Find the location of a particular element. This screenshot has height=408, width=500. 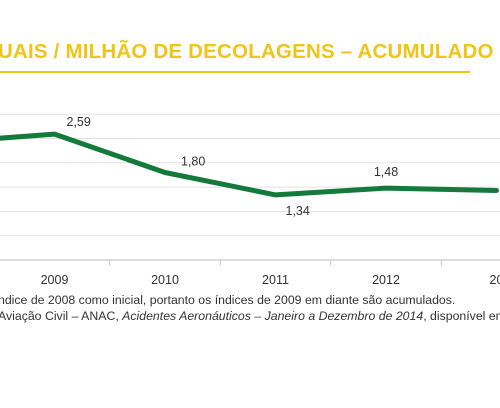

data-label: 1,34 is located at coordinates (298, 211).